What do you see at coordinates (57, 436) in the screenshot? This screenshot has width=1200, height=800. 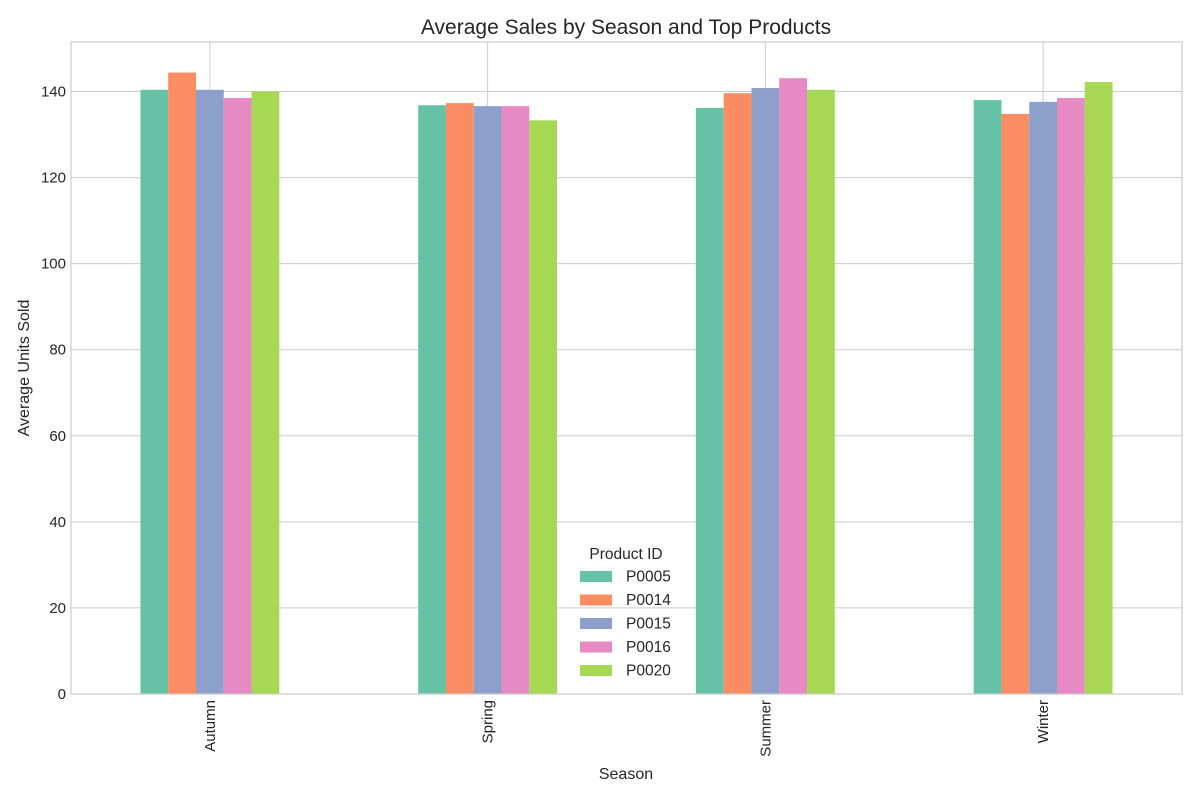 I see `y-tick-label: 60` at bounding box center [57, 436].